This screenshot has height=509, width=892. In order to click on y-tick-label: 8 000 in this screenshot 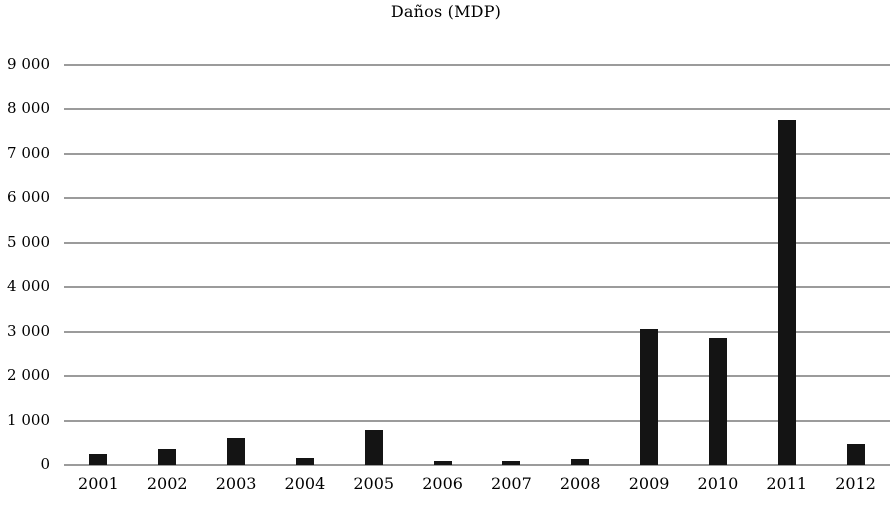, I will do `click(28, 108)`.